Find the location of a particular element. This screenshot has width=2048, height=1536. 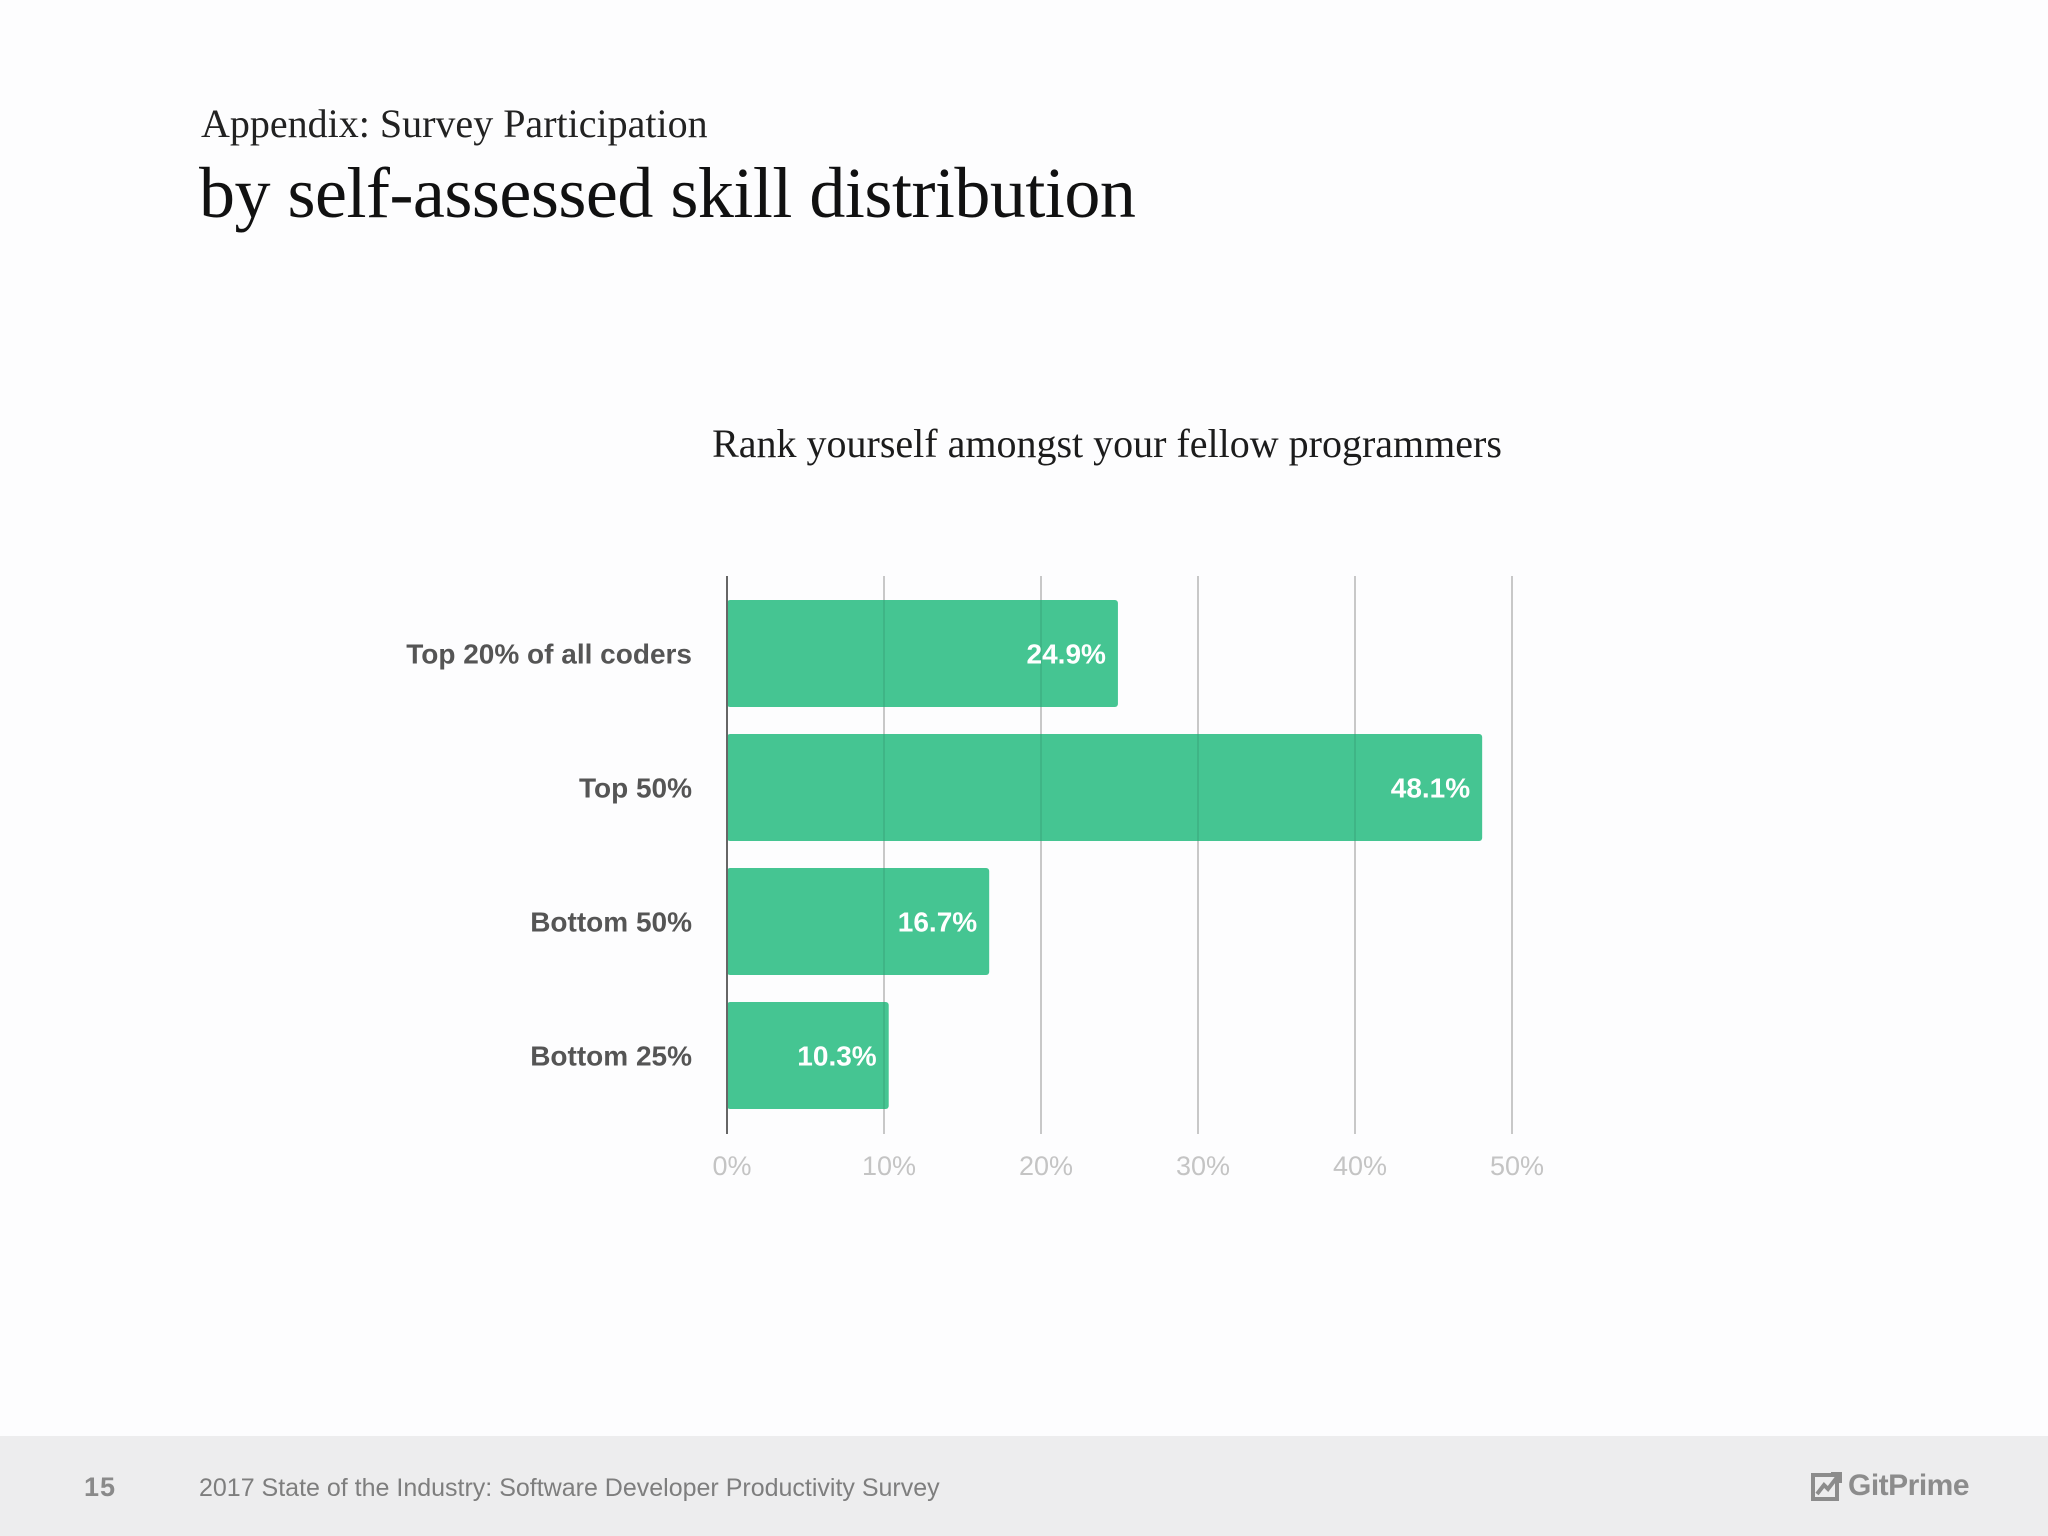

x-tick-label: 50% is located at coordinates (1517, 1166).